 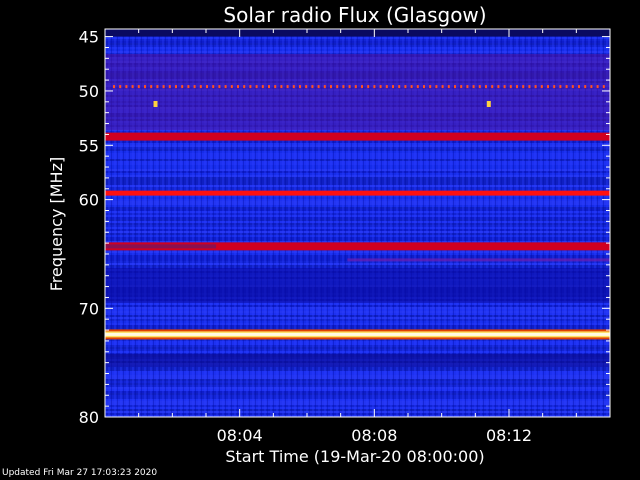 I want to click on x-tick-label: 08:08, so click(x=374, y=435).